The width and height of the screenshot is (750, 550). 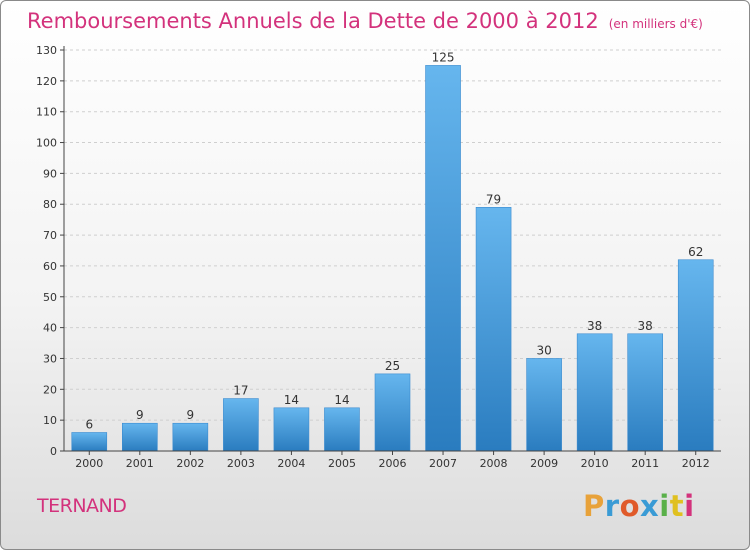 What do you see at coordinates (50, 173) in the screenshot?
I see `y-tick-label: 90` at bounding box center [50, 173].